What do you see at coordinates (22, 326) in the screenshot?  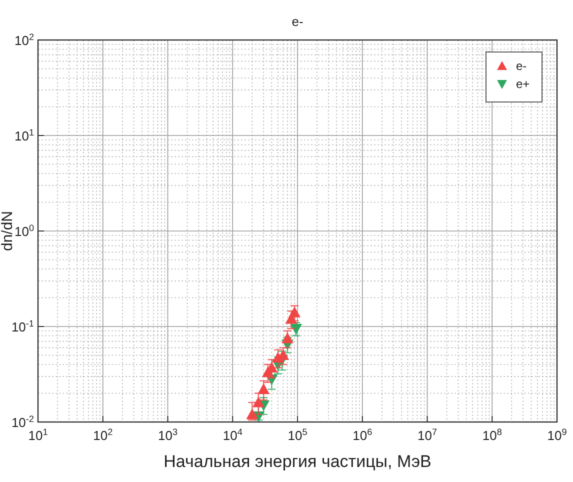 I see `y-tick-label: 10$^{-1}$` at bounding box center [22, 326].